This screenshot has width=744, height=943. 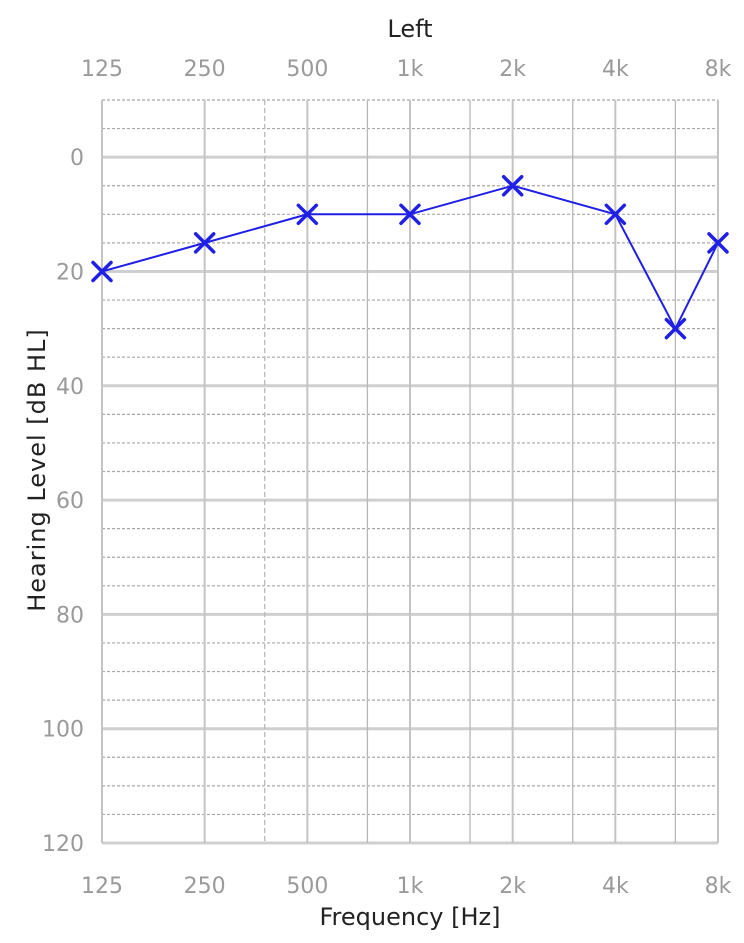 I want to click on series-line, so click(x=410, y=257).